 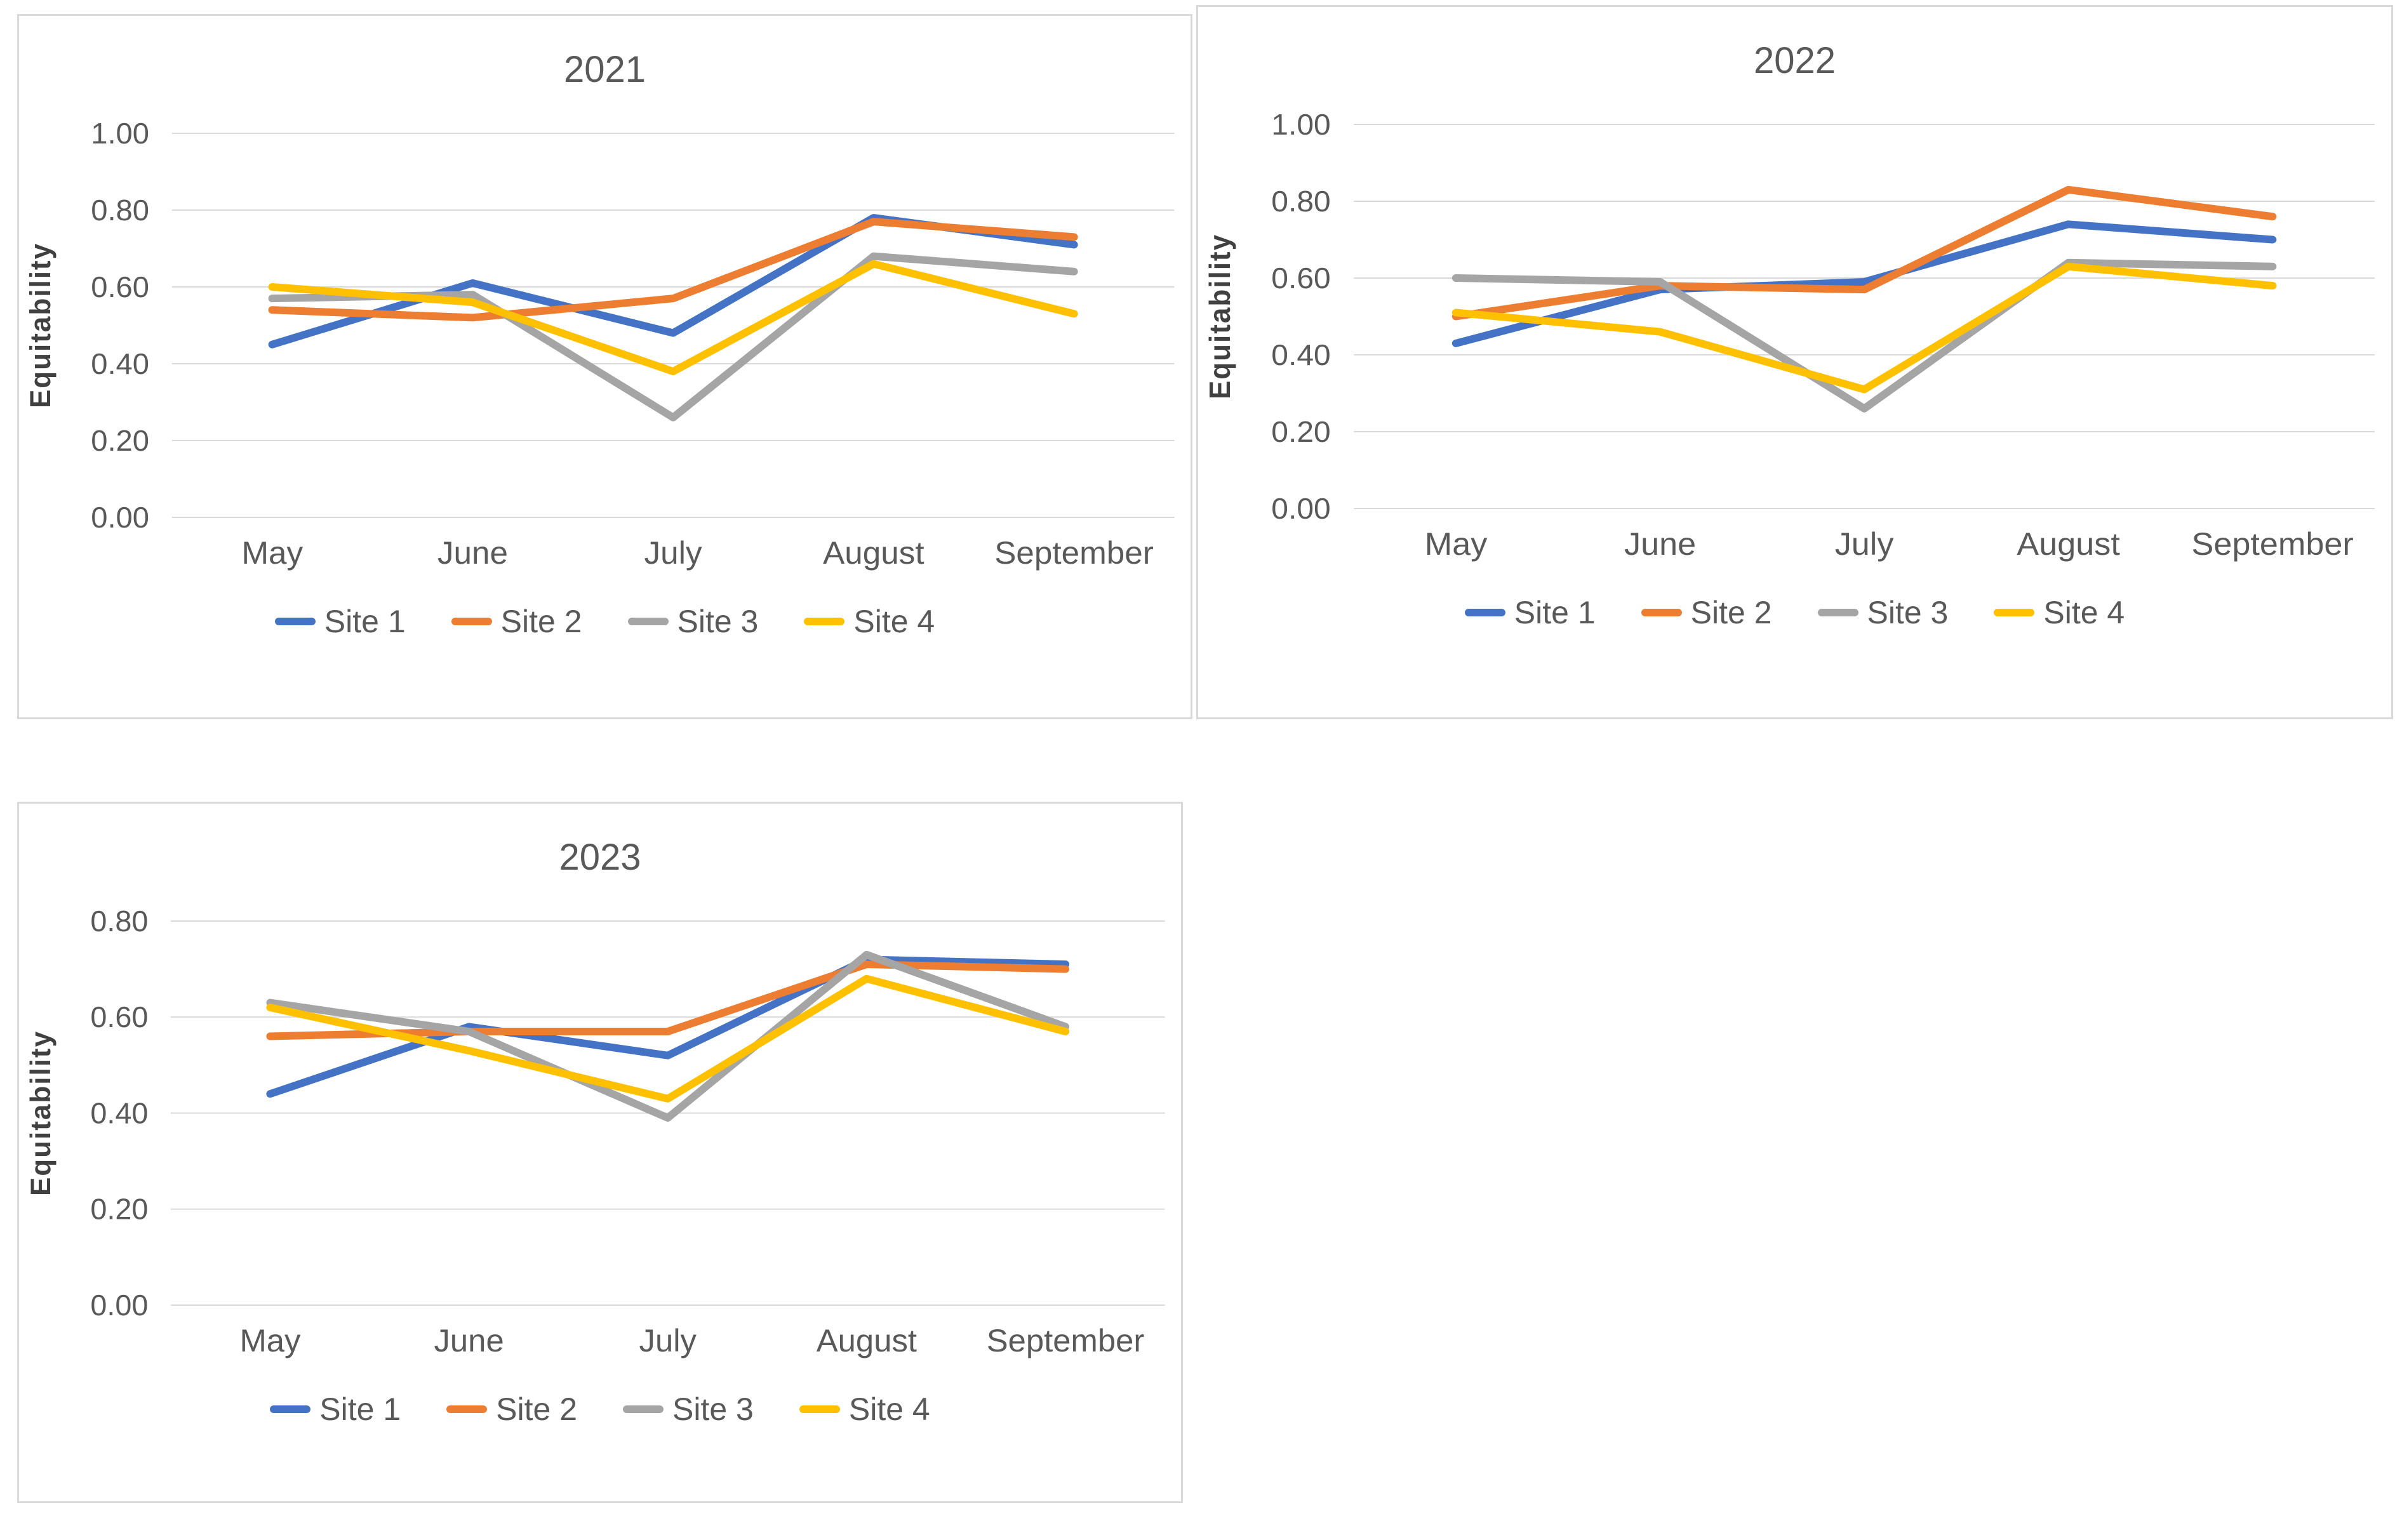 I want to click on legend-2021: Site 1 Site 2 Site 3 Site 4, so click(x=605, y=621).